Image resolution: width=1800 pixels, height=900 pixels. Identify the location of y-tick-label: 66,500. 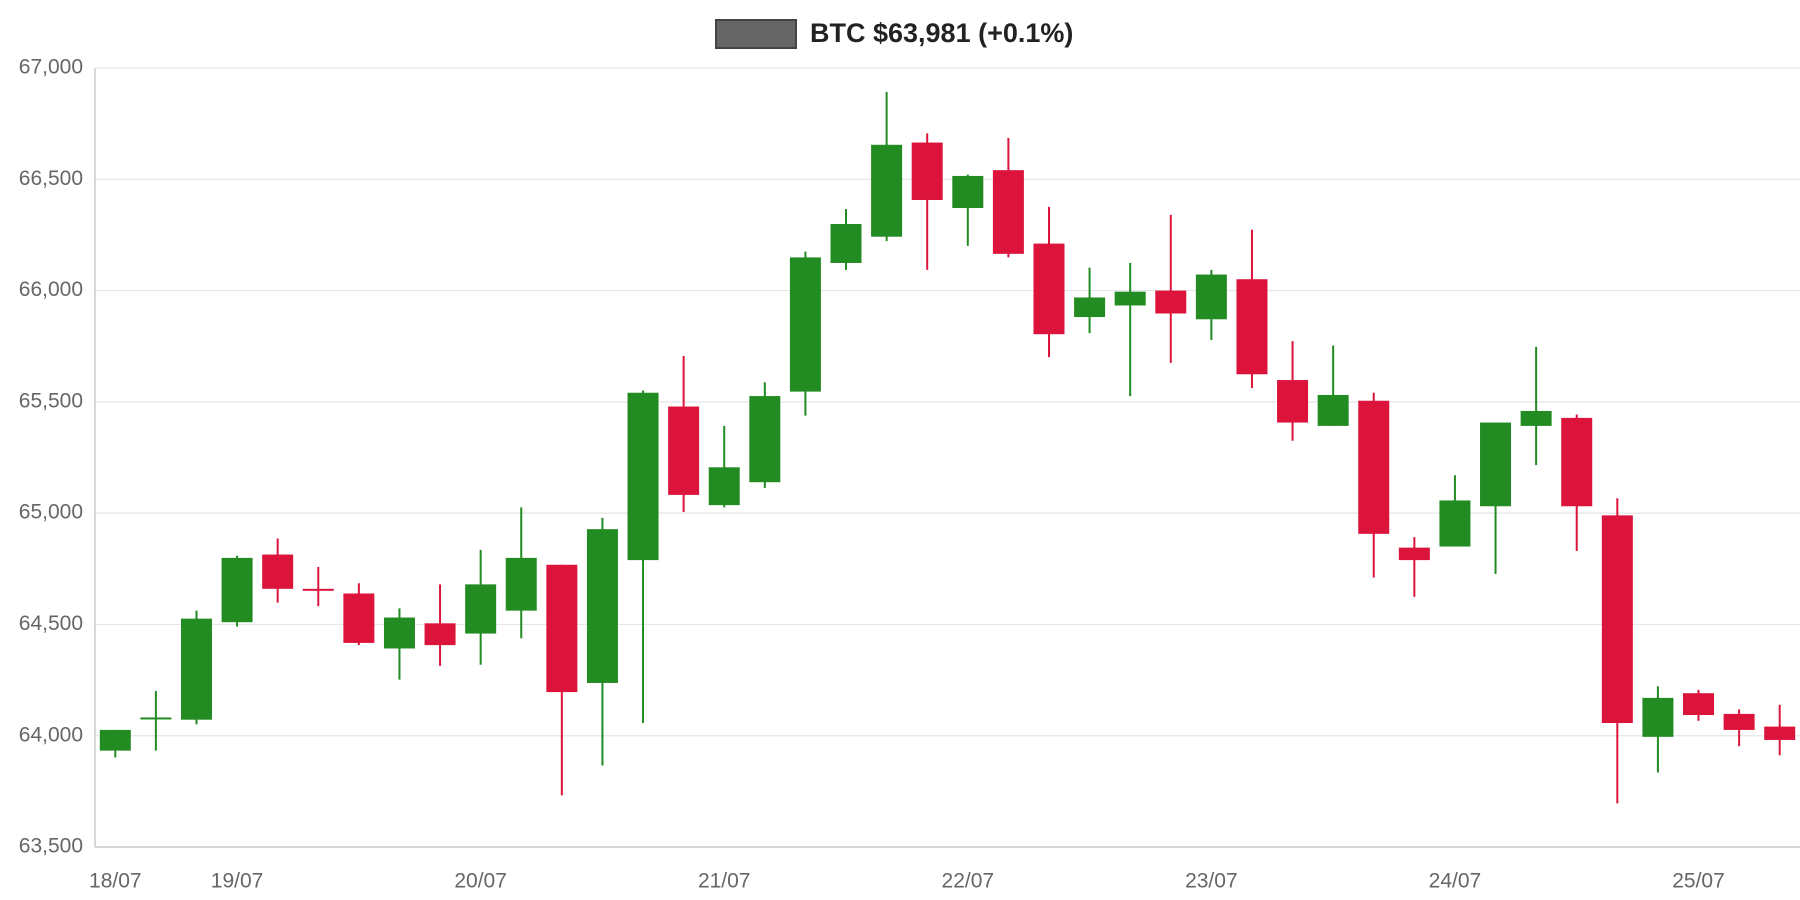
(51, 178).